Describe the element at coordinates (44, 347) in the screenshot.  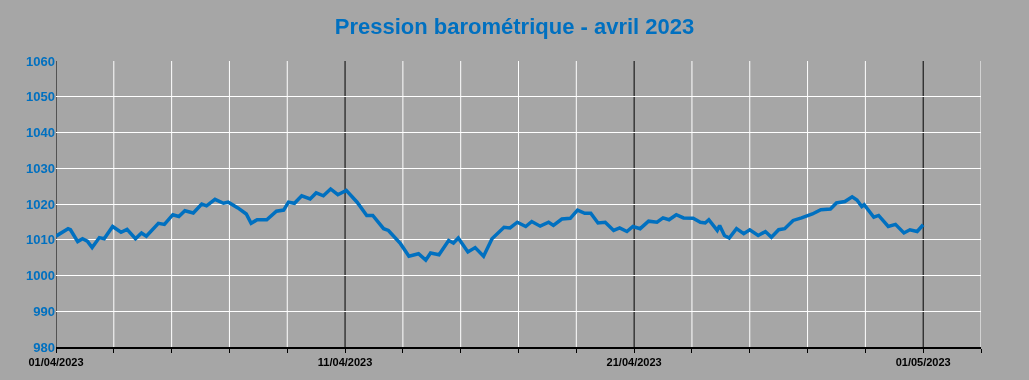
I see `y-tick-label: 980` at that location.